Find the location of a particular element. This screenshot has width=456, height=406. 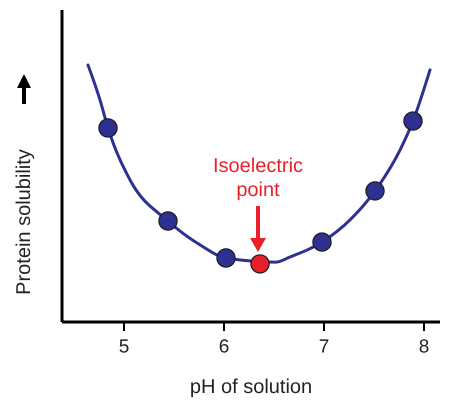

x-tick-label: 8 is located at coordinates (424, 347).